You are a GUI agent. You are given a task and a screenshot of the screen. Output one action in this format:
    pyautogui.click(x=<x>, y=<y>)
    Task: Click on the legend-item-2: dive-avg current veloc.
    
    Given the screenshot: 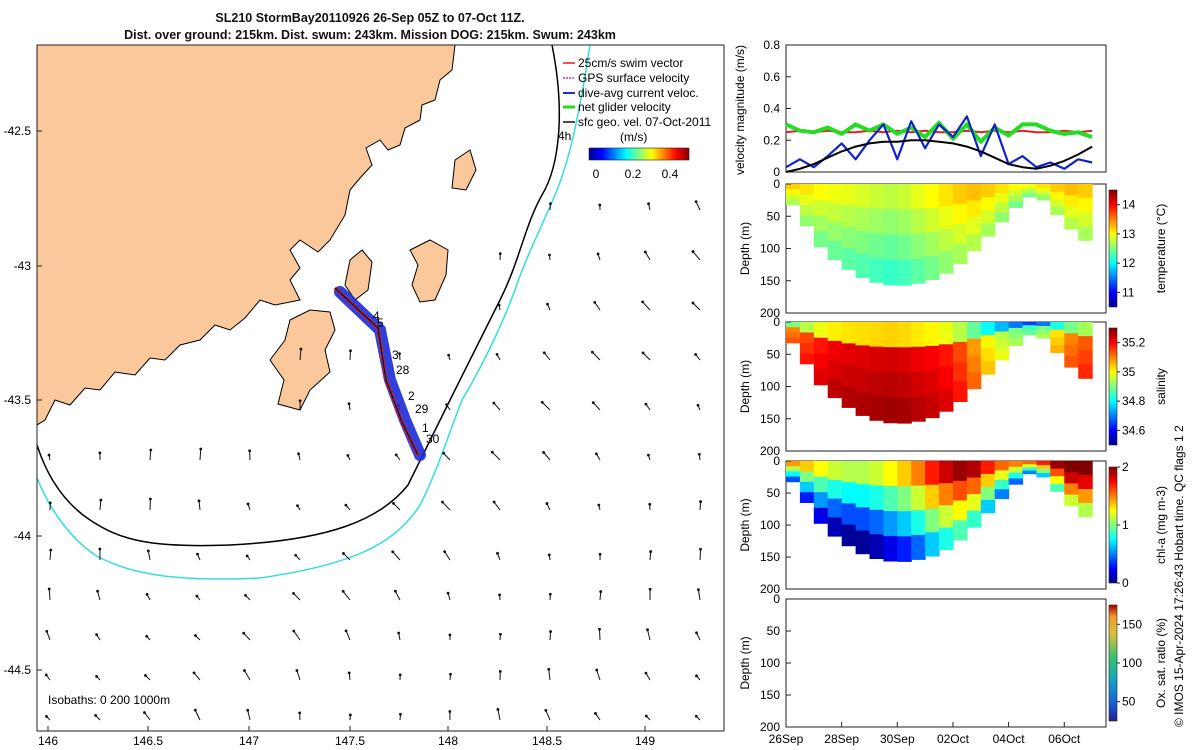 What is the action you would take?
    pyautogui.click(x=638, y=93)
    